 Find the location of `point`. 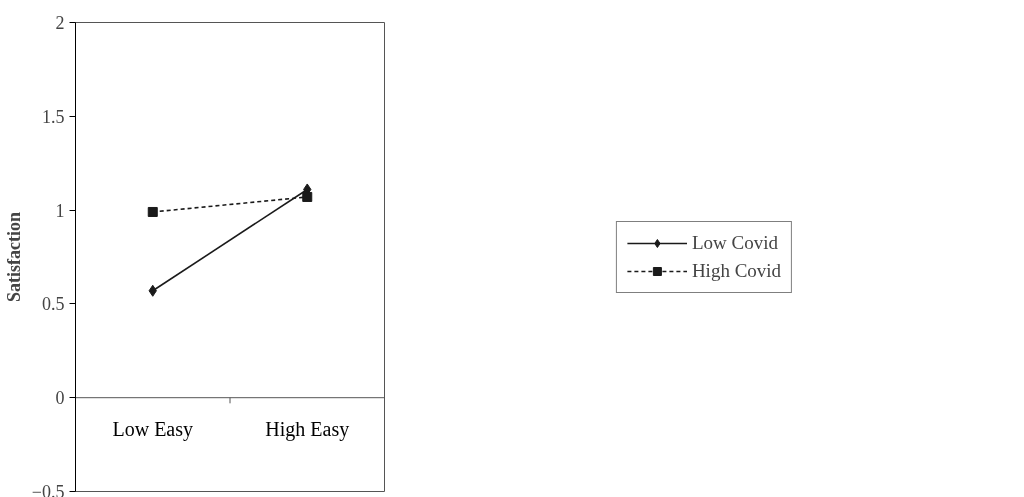

point is located at coordinates (152, 211).